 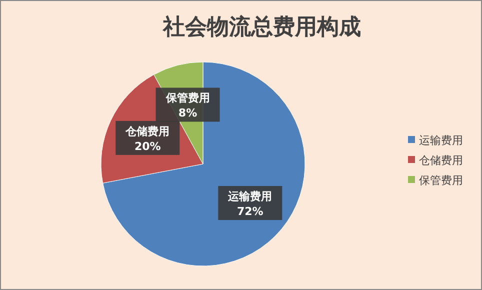 I want to click on slice-label: 保管费用, so click(x=187, y=98).